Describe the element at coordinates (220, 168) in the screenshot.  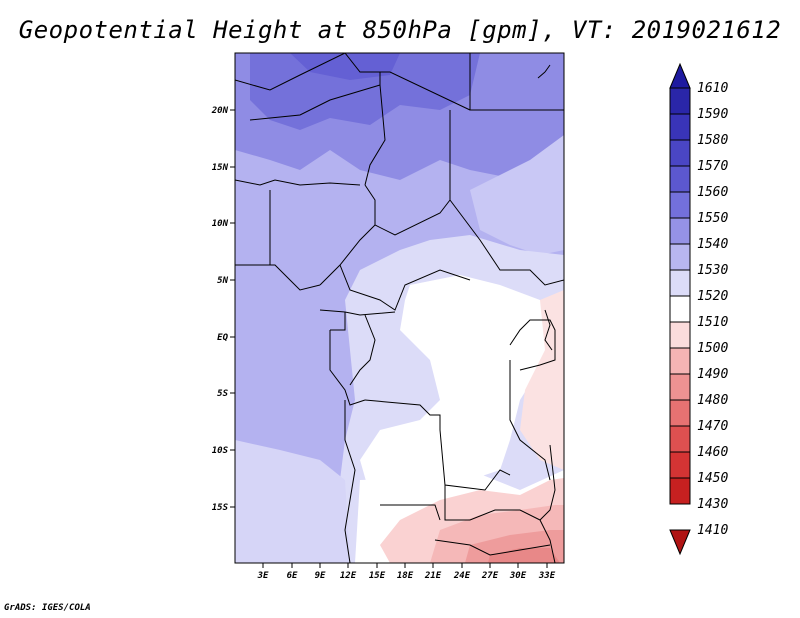
I see `lat-label: 15N` at that location.